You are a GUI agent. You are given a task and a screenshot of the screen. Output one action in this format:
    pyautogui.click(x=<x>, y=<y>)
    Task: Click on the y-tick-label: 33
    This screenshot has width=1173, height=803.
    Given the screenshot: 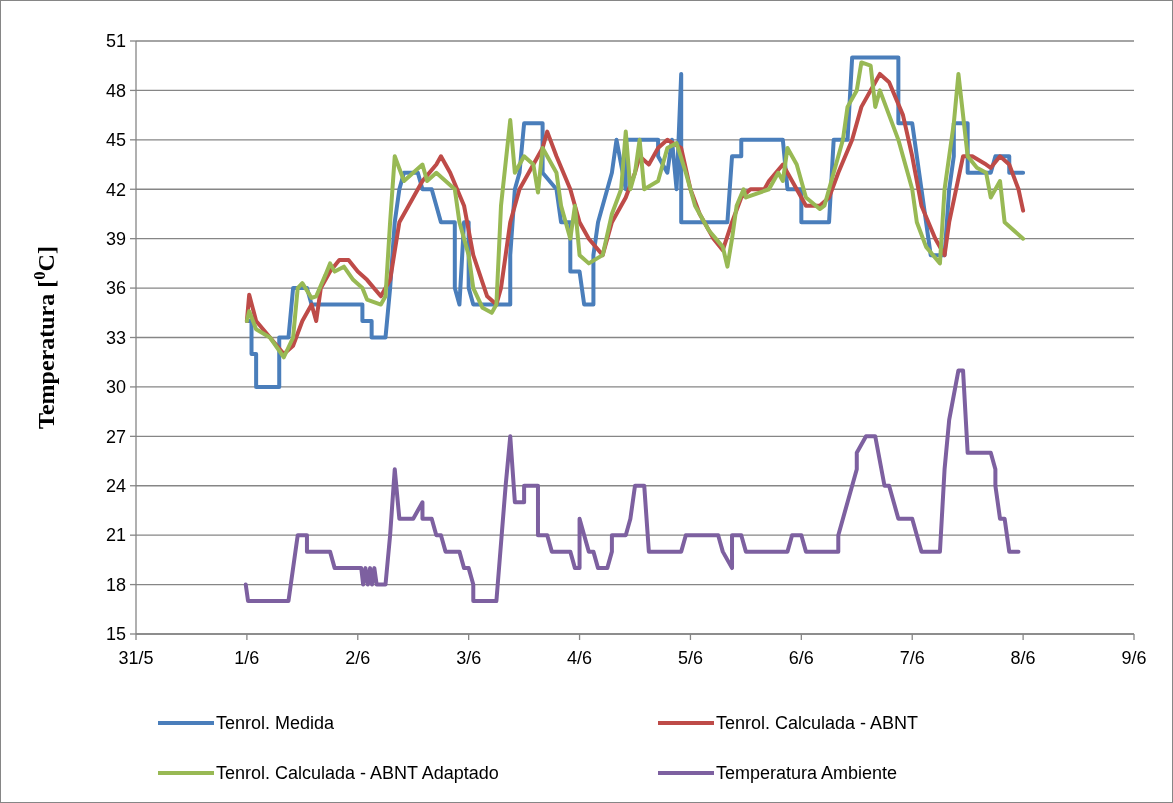 What is the action you would take?
    pyautogui.click(x=115, y=337)
    